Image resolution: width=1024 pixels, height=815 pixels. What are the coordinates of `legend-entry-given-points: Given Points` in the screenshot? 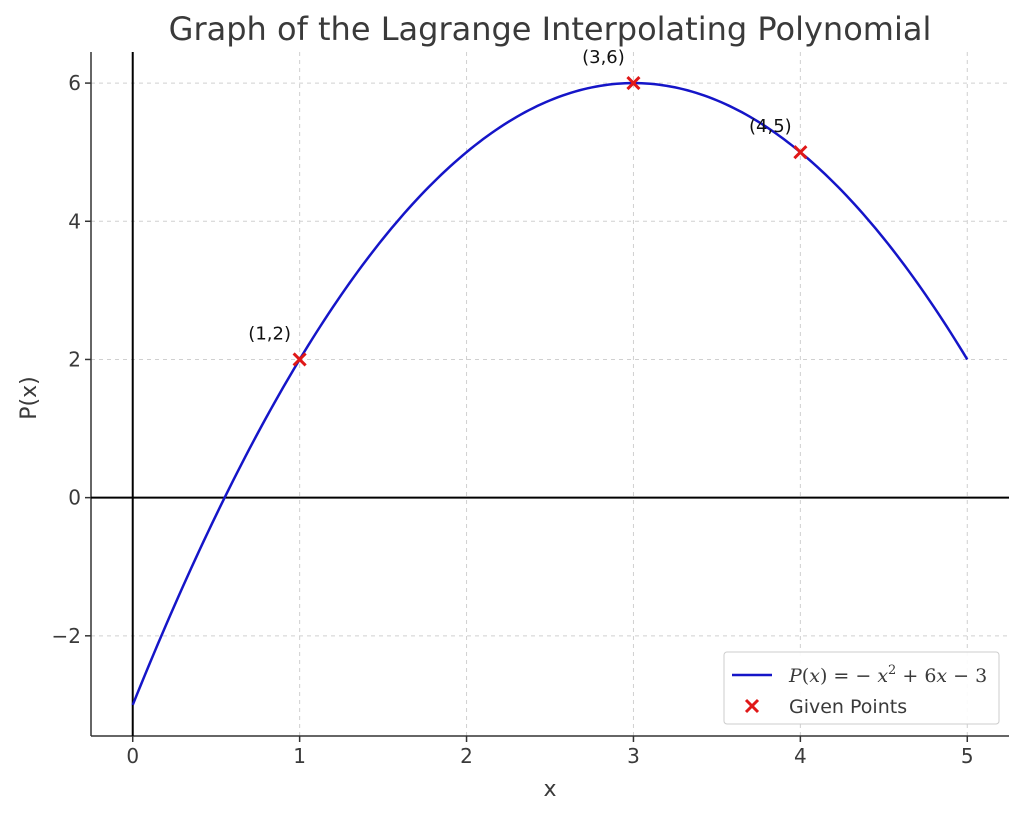 It's located at (848, 707).